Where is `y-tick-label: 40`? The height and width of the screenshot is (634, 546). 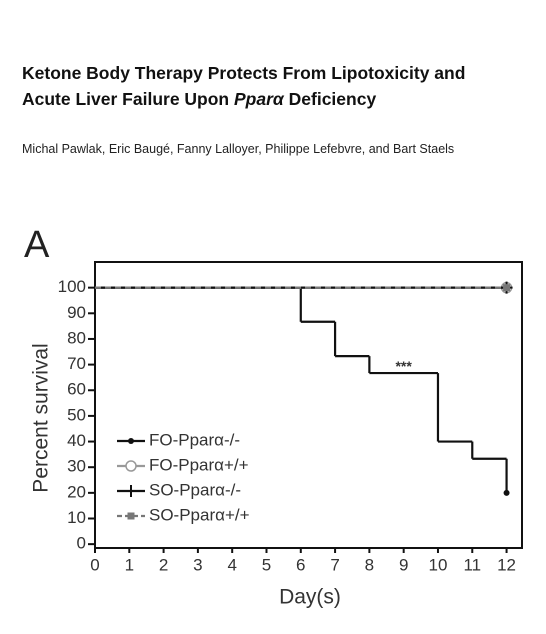 y-tick-label: 40 is located at coordinates (76, 440).